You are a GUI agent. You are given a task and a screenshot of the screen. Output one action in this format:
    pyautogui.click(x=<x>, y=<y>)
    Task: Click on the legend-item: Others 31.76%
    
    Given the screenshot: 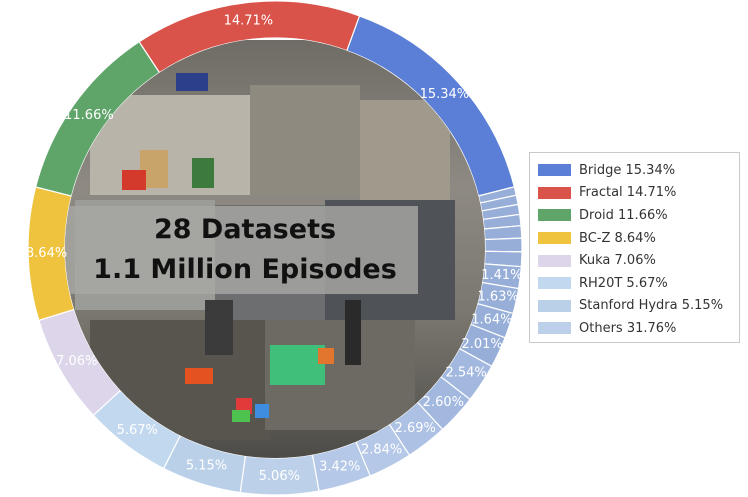 What is the action you would take?
    pyautogui.click(x=638, y=328)
    